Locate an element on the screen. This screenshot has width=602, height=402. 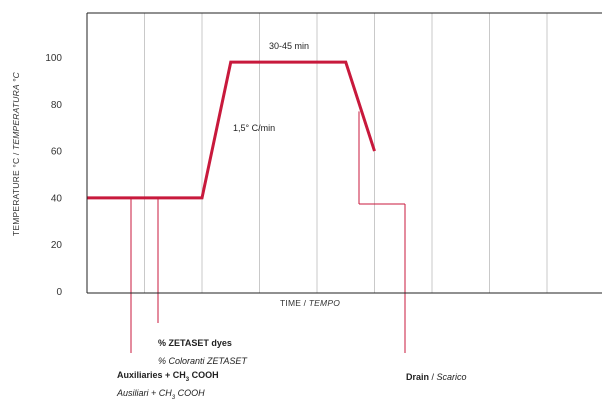
hold-time-annotation: 30-45 min is located at coordinates (289, 46).